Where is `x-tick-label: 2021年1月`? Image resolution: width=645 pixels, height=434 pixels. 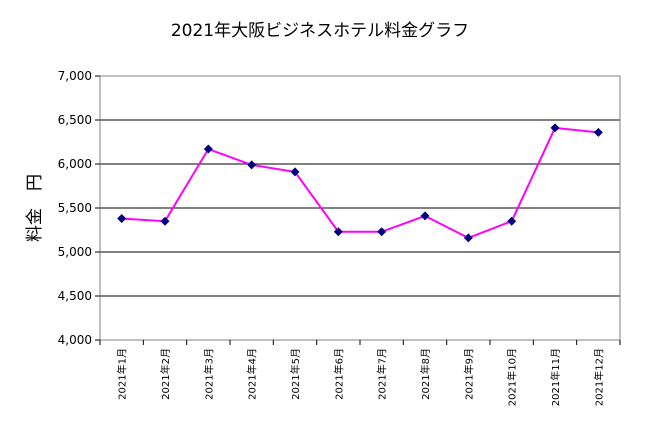
x-tick-label: 2021年1月 is located at coordinates (122, 374).